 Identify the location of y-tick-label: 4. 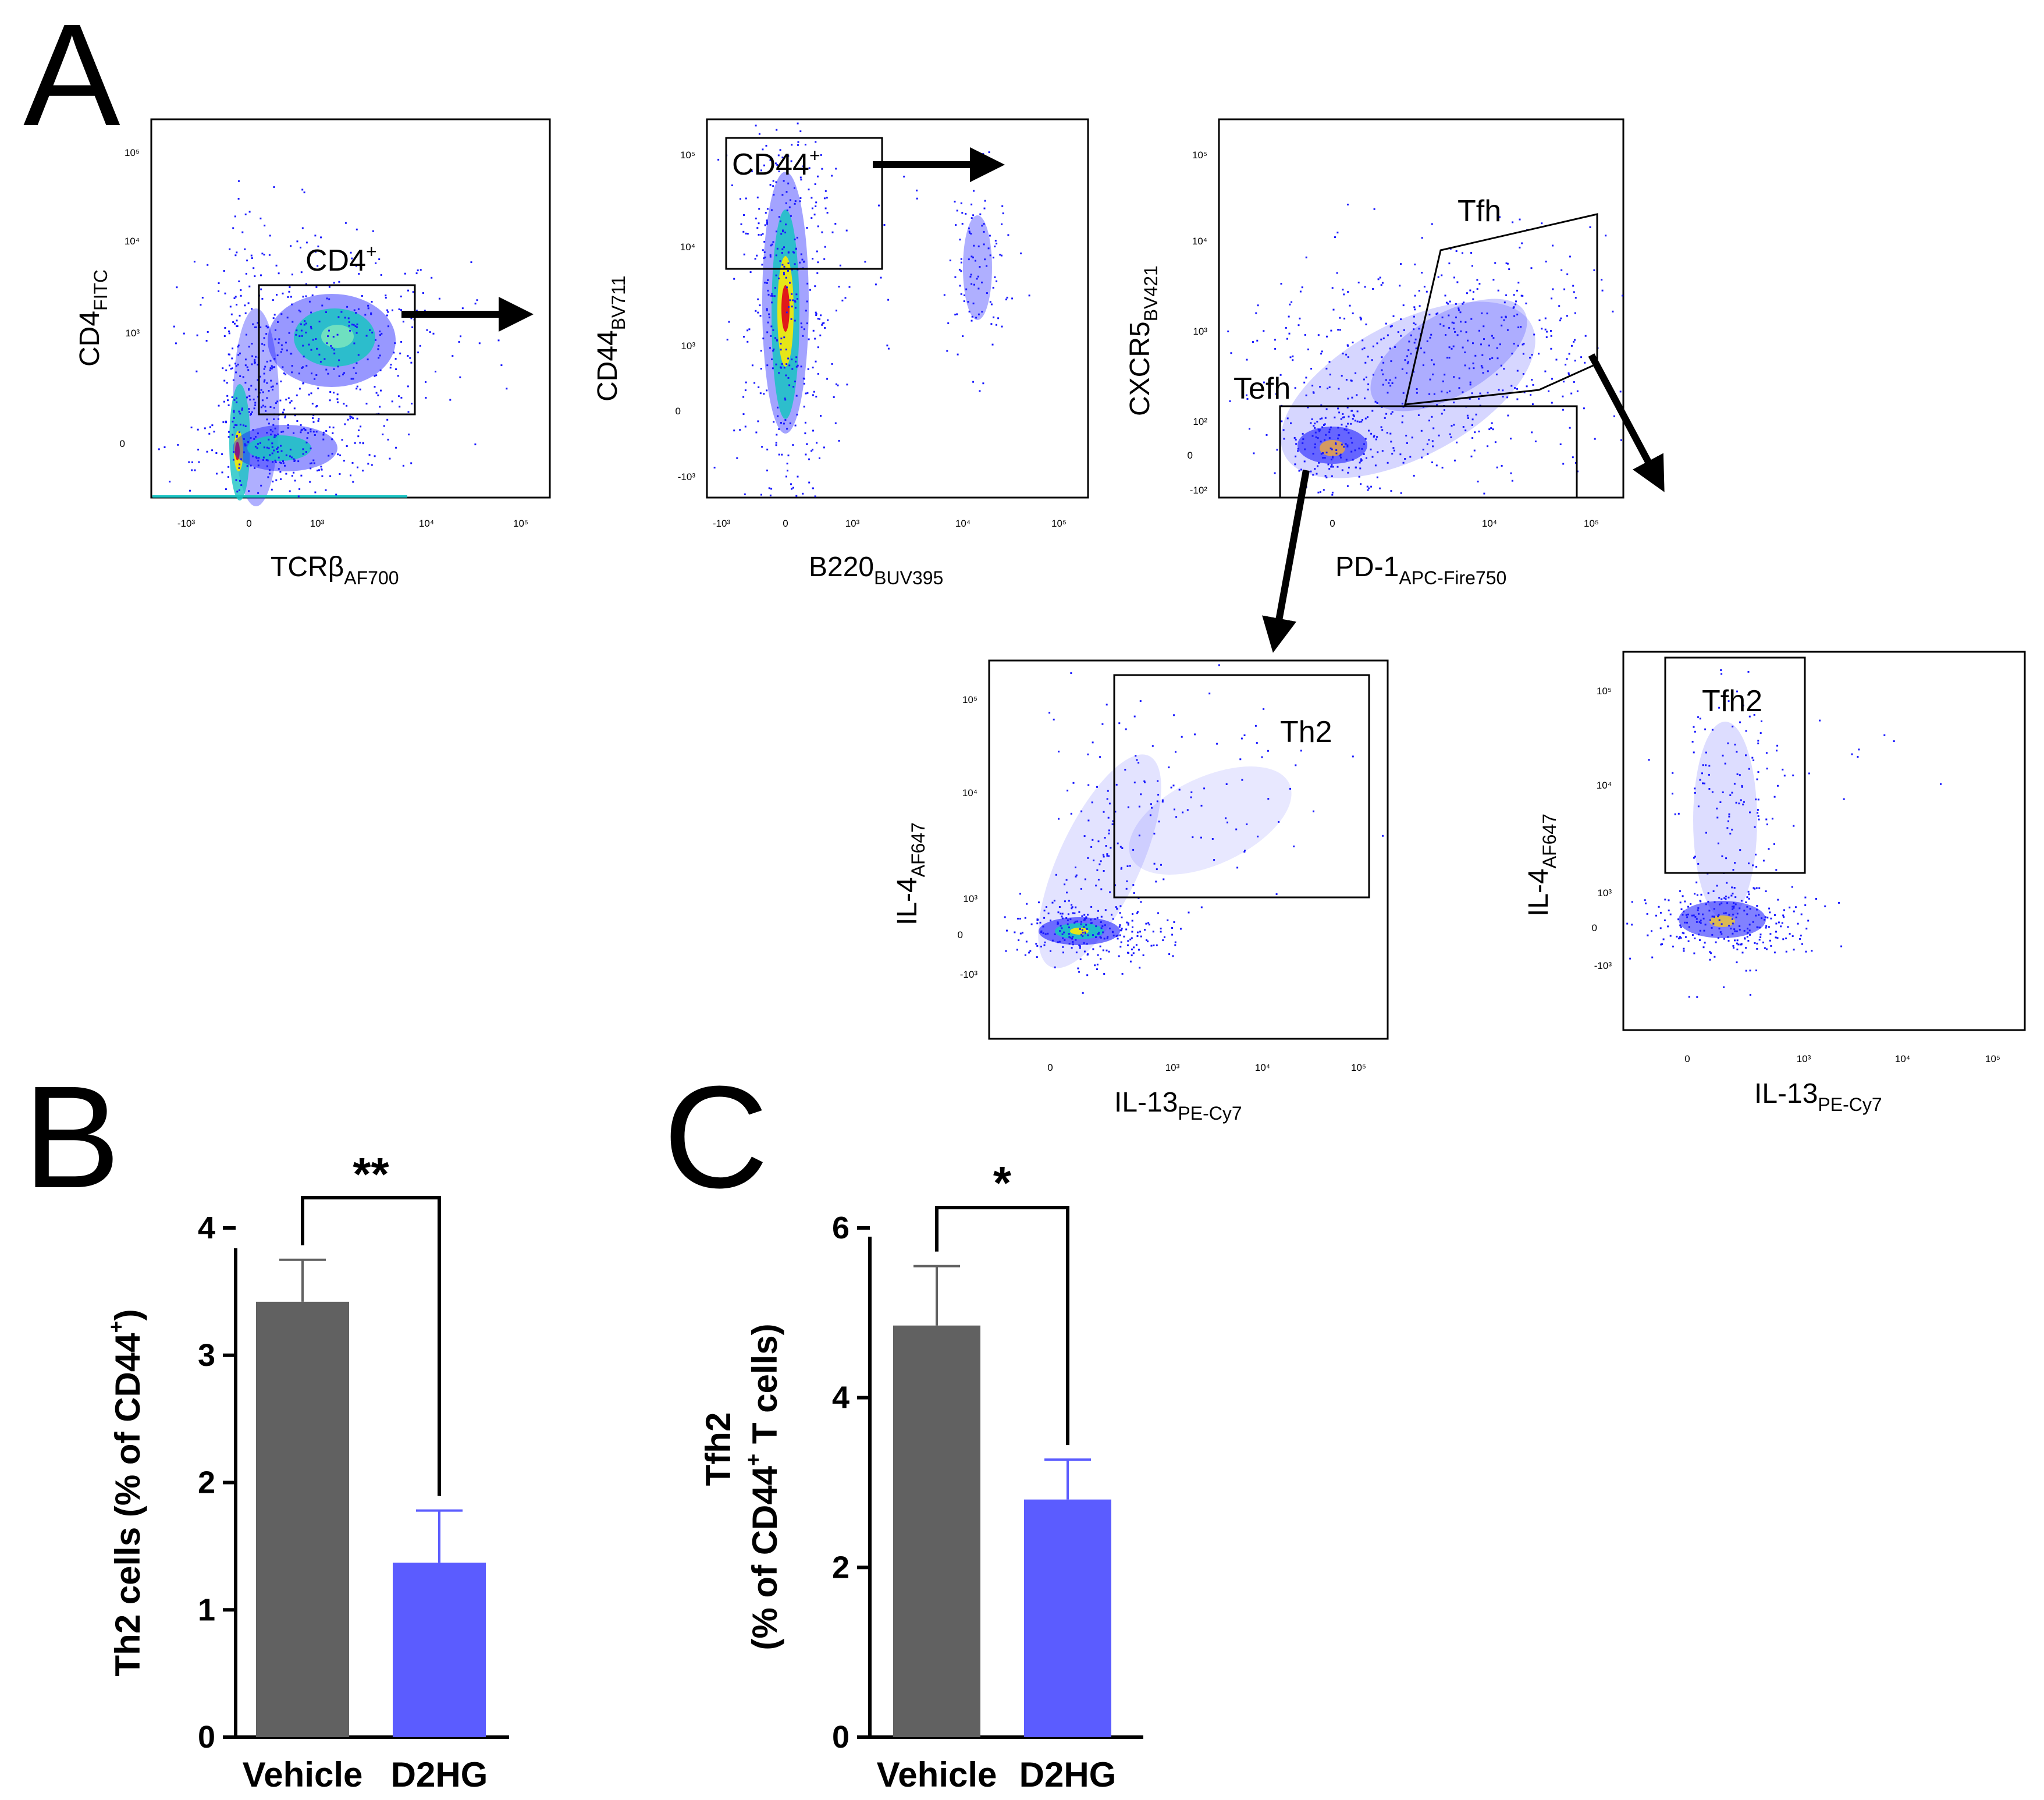
(206, 1227).